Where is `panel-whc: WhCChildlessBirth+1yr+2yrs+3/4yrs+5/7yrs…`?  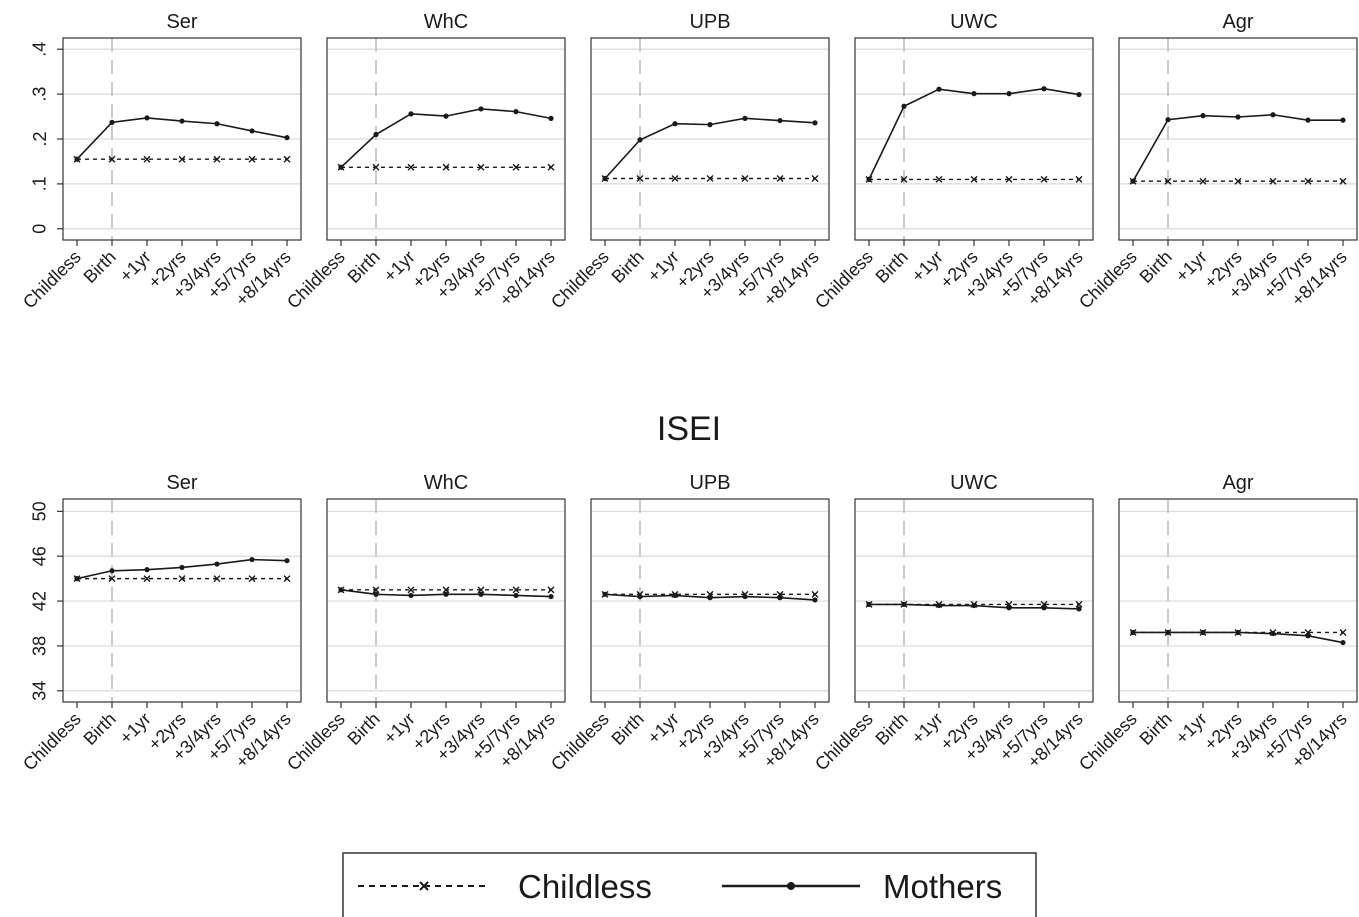 panel-whc: WhCChildlessBirth+1yr+2yrs+3/4yrs+5/7yrs… is located at coordinates (424, 162).